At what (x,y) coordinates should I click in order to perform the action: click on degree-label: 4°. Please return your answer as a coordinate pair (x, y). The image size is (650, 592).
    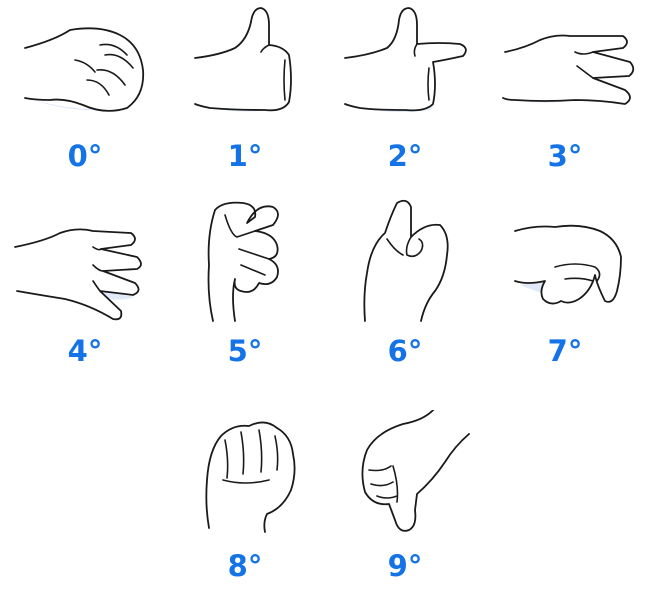
    Looking at the image, I should click on (85, 351).